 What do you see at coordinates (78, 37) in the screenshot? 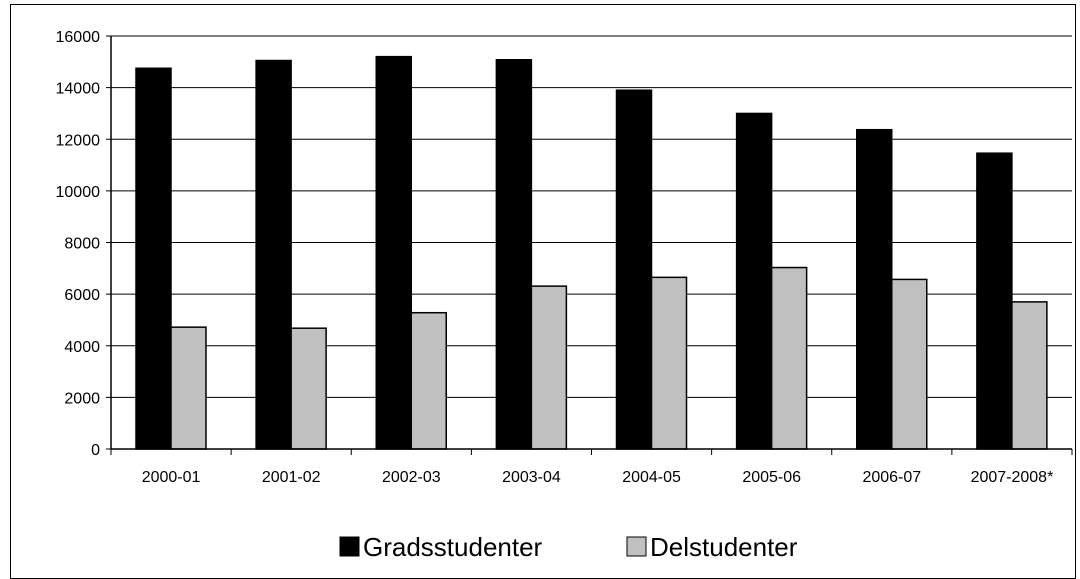
I see `y-tick-label: 16000` at bounding box center [78, 37].